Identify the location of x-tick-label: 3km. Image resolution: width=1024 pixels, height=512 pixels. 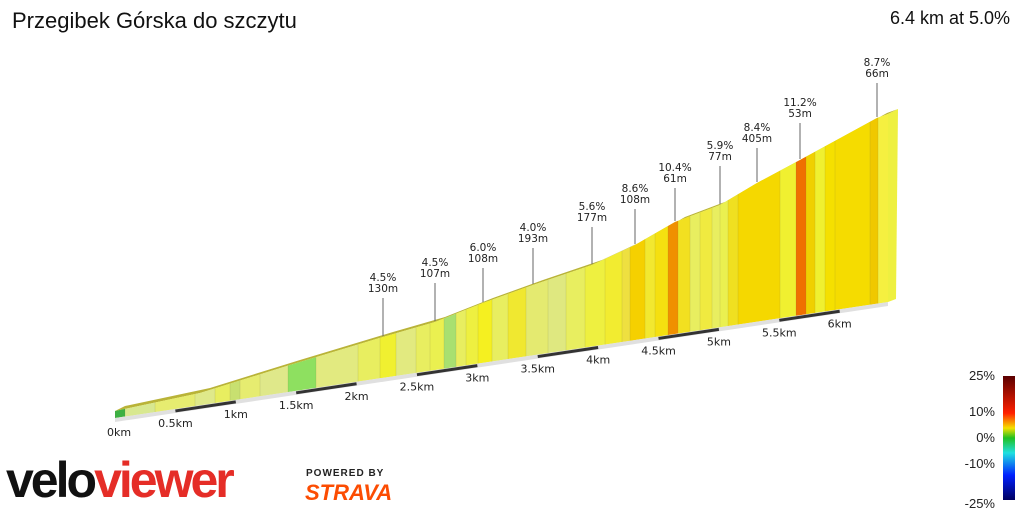
(477, 378).